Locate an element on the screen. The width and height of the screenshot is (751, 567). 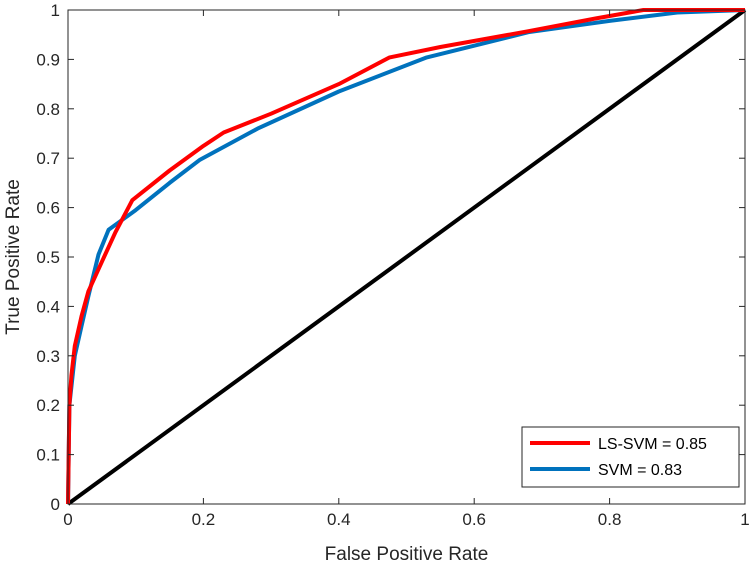
y-tick-label: 0.3 is located at coordinates (48, 356).